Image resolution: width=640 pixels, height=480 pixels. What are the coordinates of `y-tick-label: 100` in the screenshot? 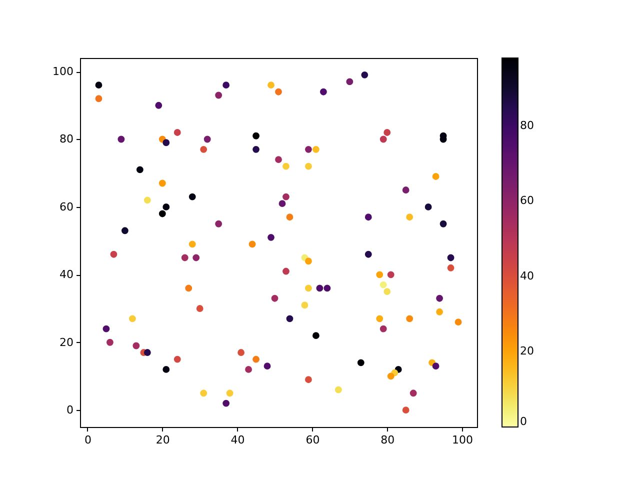 It's located at (63, 71).